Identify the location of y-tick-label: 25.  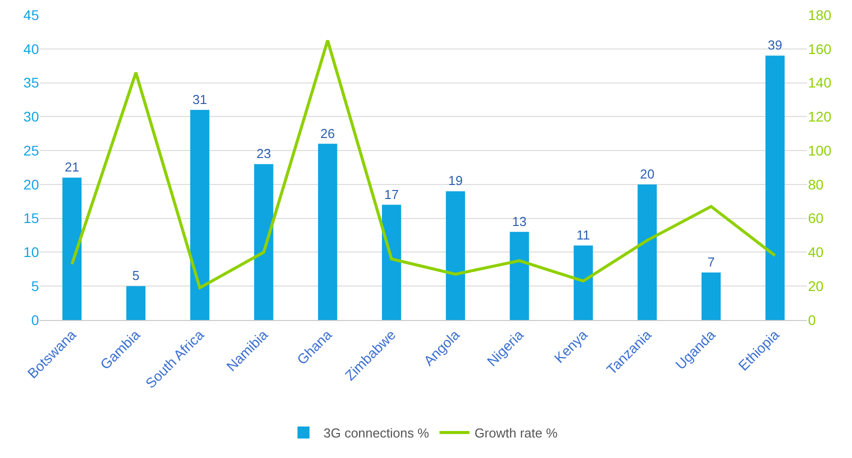
(31, 150).